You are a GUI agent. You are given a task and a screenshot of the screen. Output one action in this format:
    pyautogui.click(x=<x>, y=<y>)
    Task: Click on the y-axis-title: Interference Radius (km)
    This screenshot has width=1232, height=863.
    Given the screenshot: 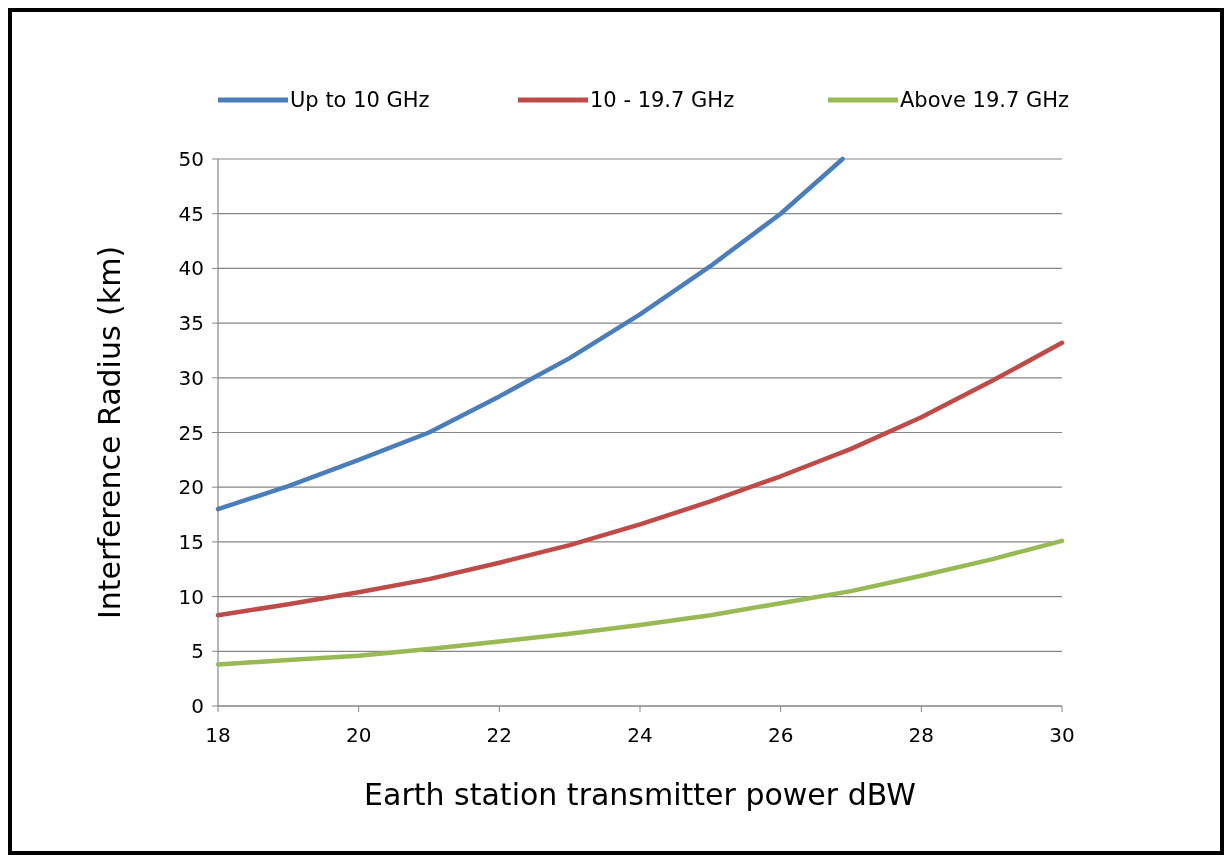 What is the action you would take?
    pyautogui.click(x=109, y=432)
    